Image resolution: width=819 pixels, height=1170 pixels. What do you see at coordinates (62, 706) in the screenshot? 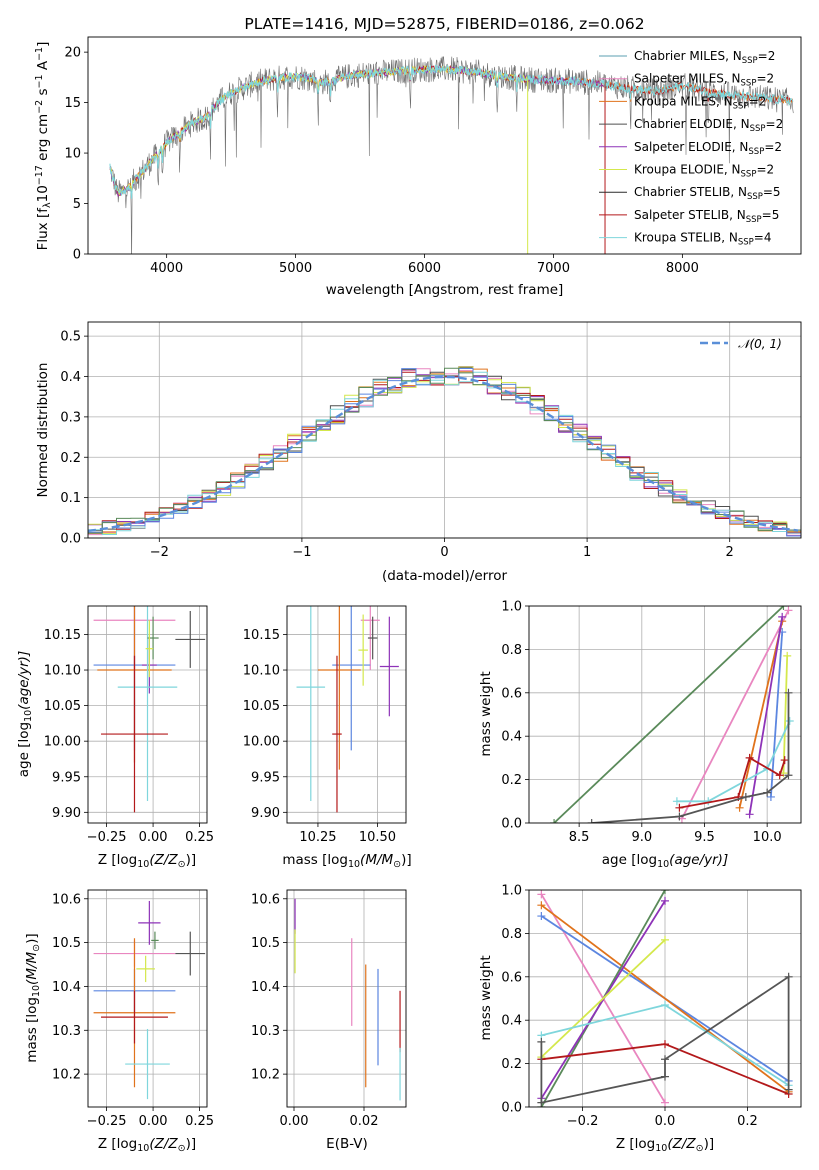
I see `y-tick-label: 10.05` at bounding box center [62, 706].